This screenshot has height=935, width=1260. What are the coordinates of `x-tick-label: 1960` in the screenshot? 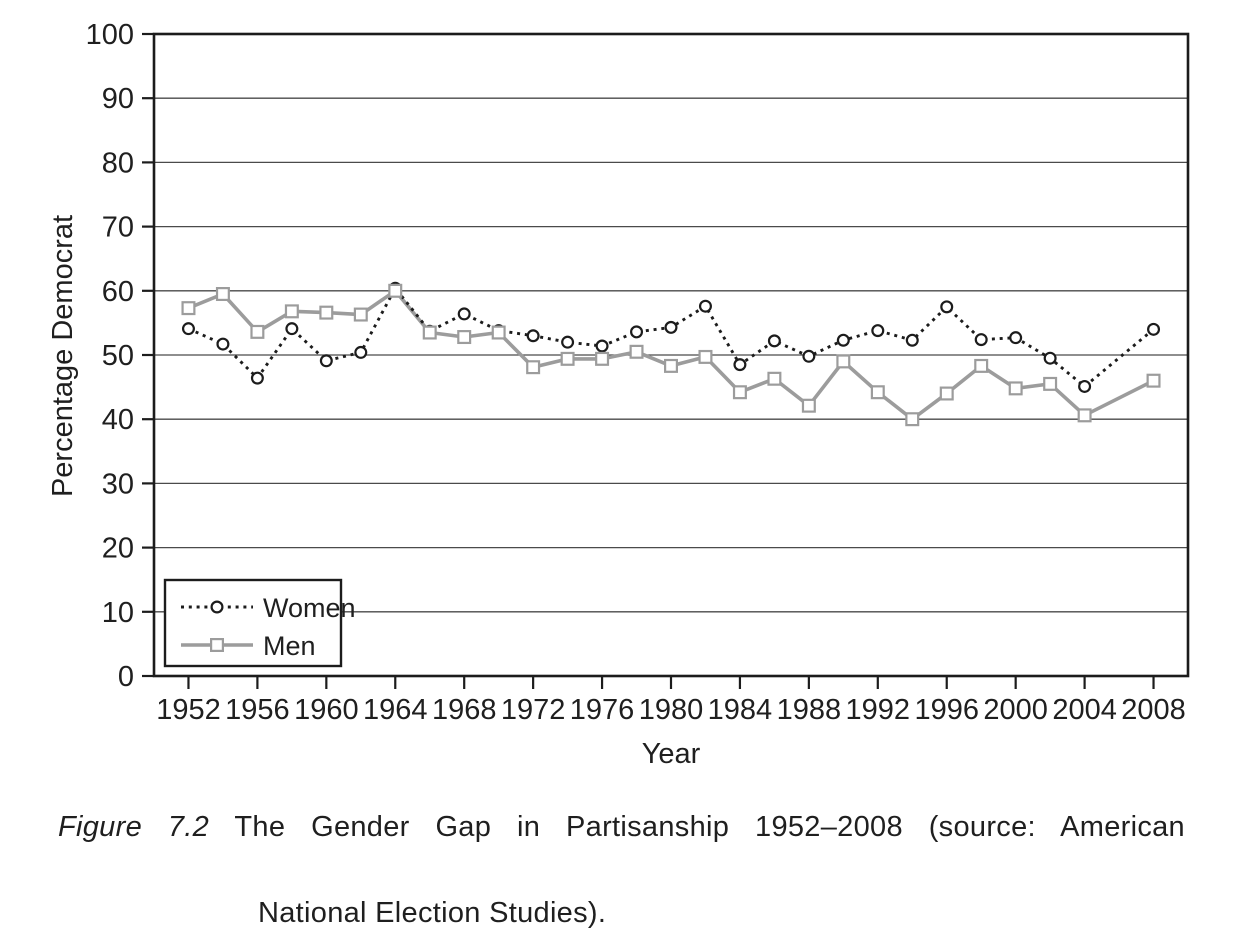 It's located at (326, 710).